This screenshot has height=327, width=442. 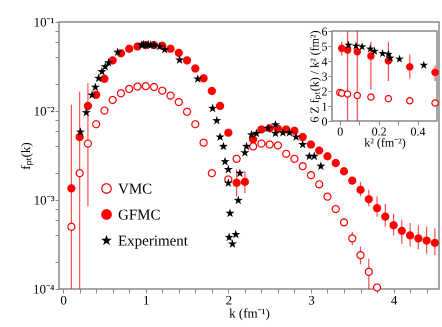 I want to click on legend-label: Experiment, so click(x=153, y=242).